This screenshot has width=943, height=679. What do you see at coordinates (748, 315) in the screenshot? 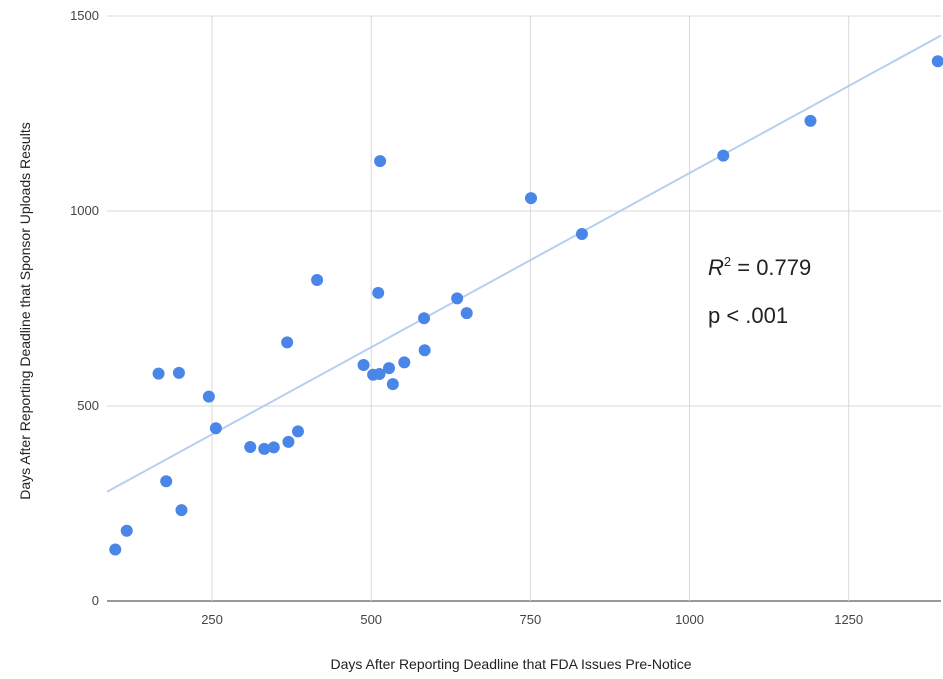
I see `p-value-annotation: p < .001` at bounding box center [748, 315].